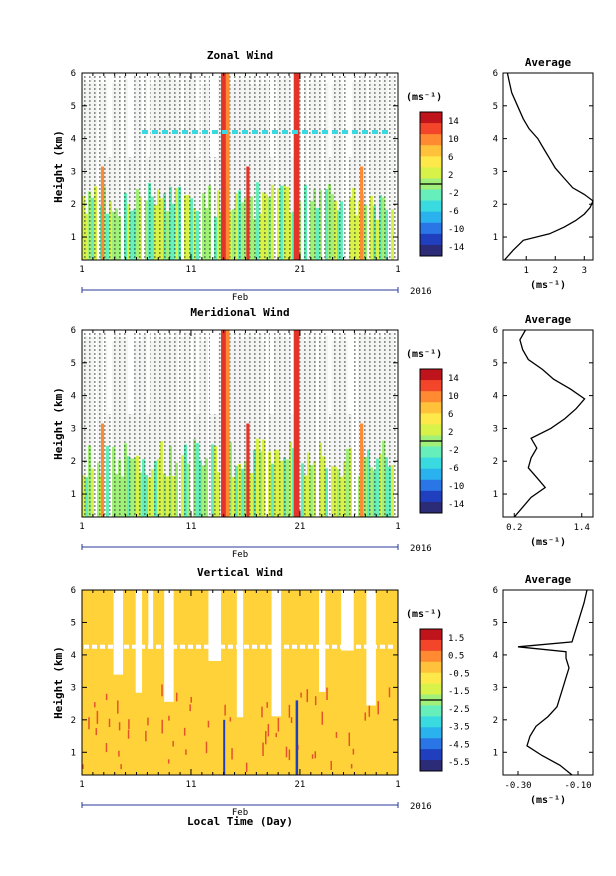 The image size is (616, 876). I want to click on profile-y-tick-label: 6, so click(495, 331).